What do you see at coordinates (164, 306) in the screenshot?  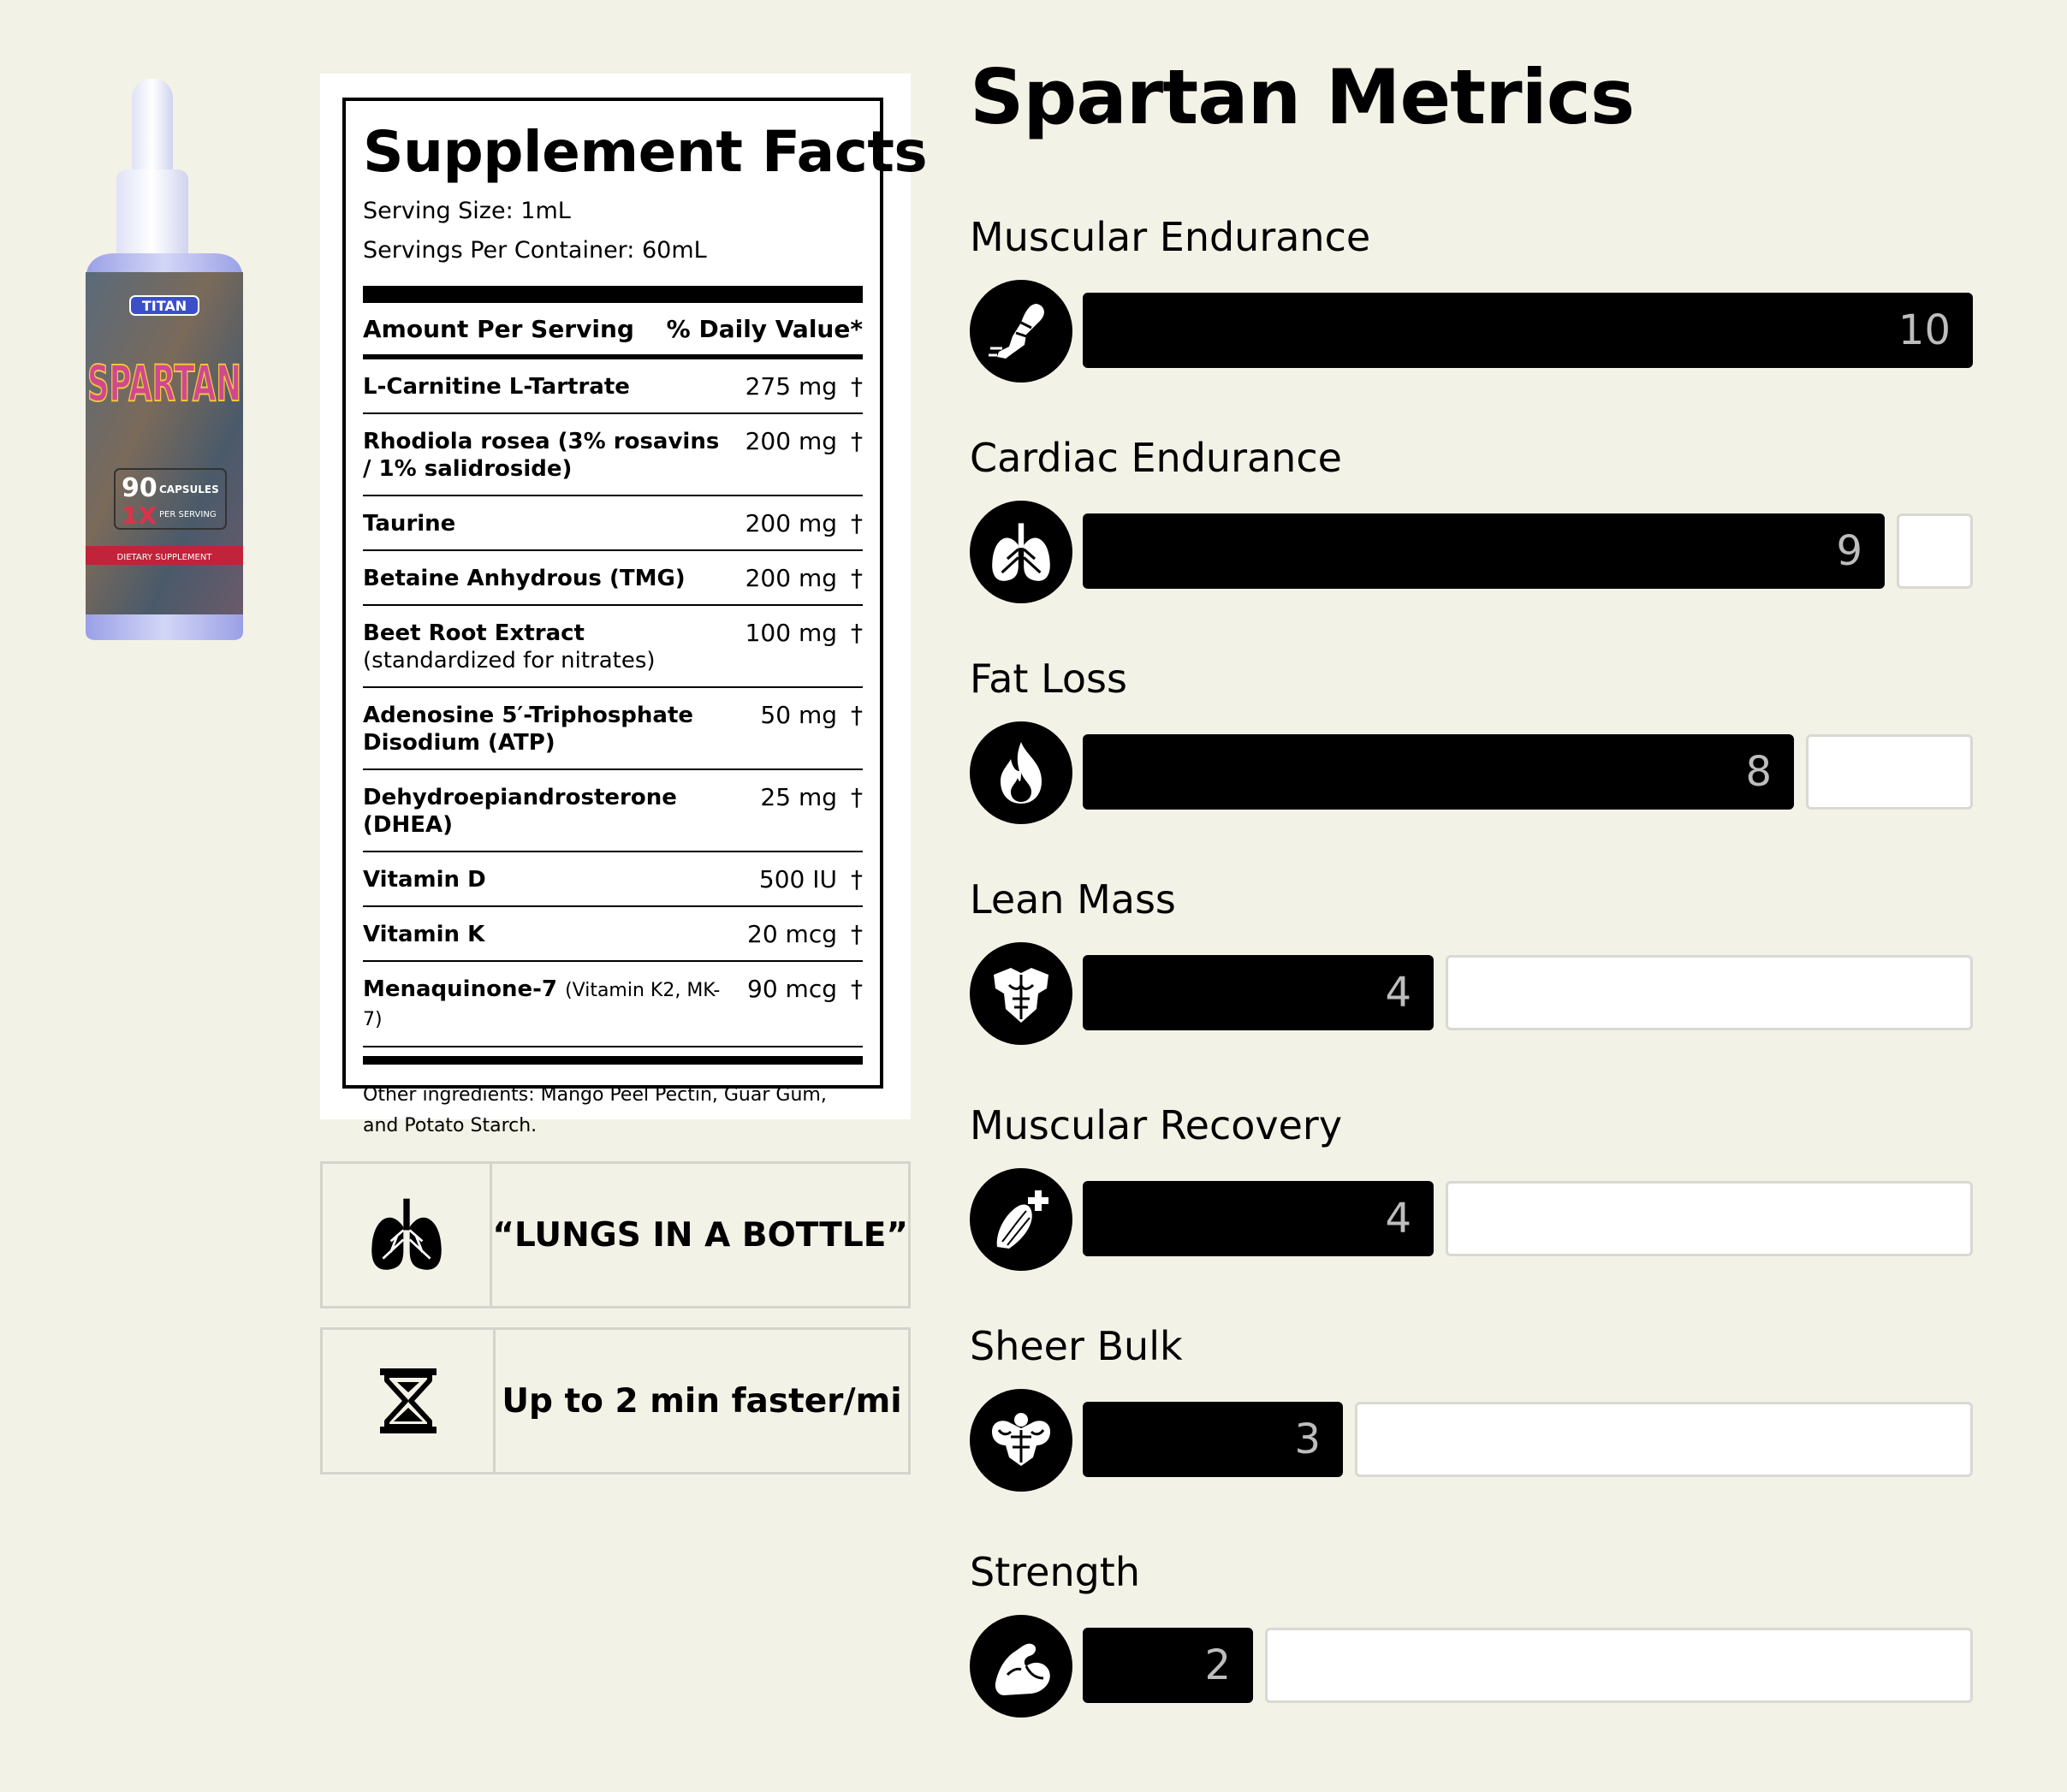 I see `bottle-brand: TITAN` at bounding box center [164, 306].